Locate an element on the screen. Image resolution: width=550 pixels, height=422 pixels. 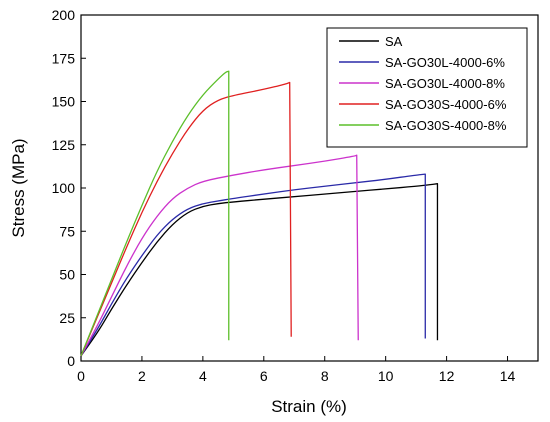
y-tick-label: 25 is located at coordinates (67, 318).